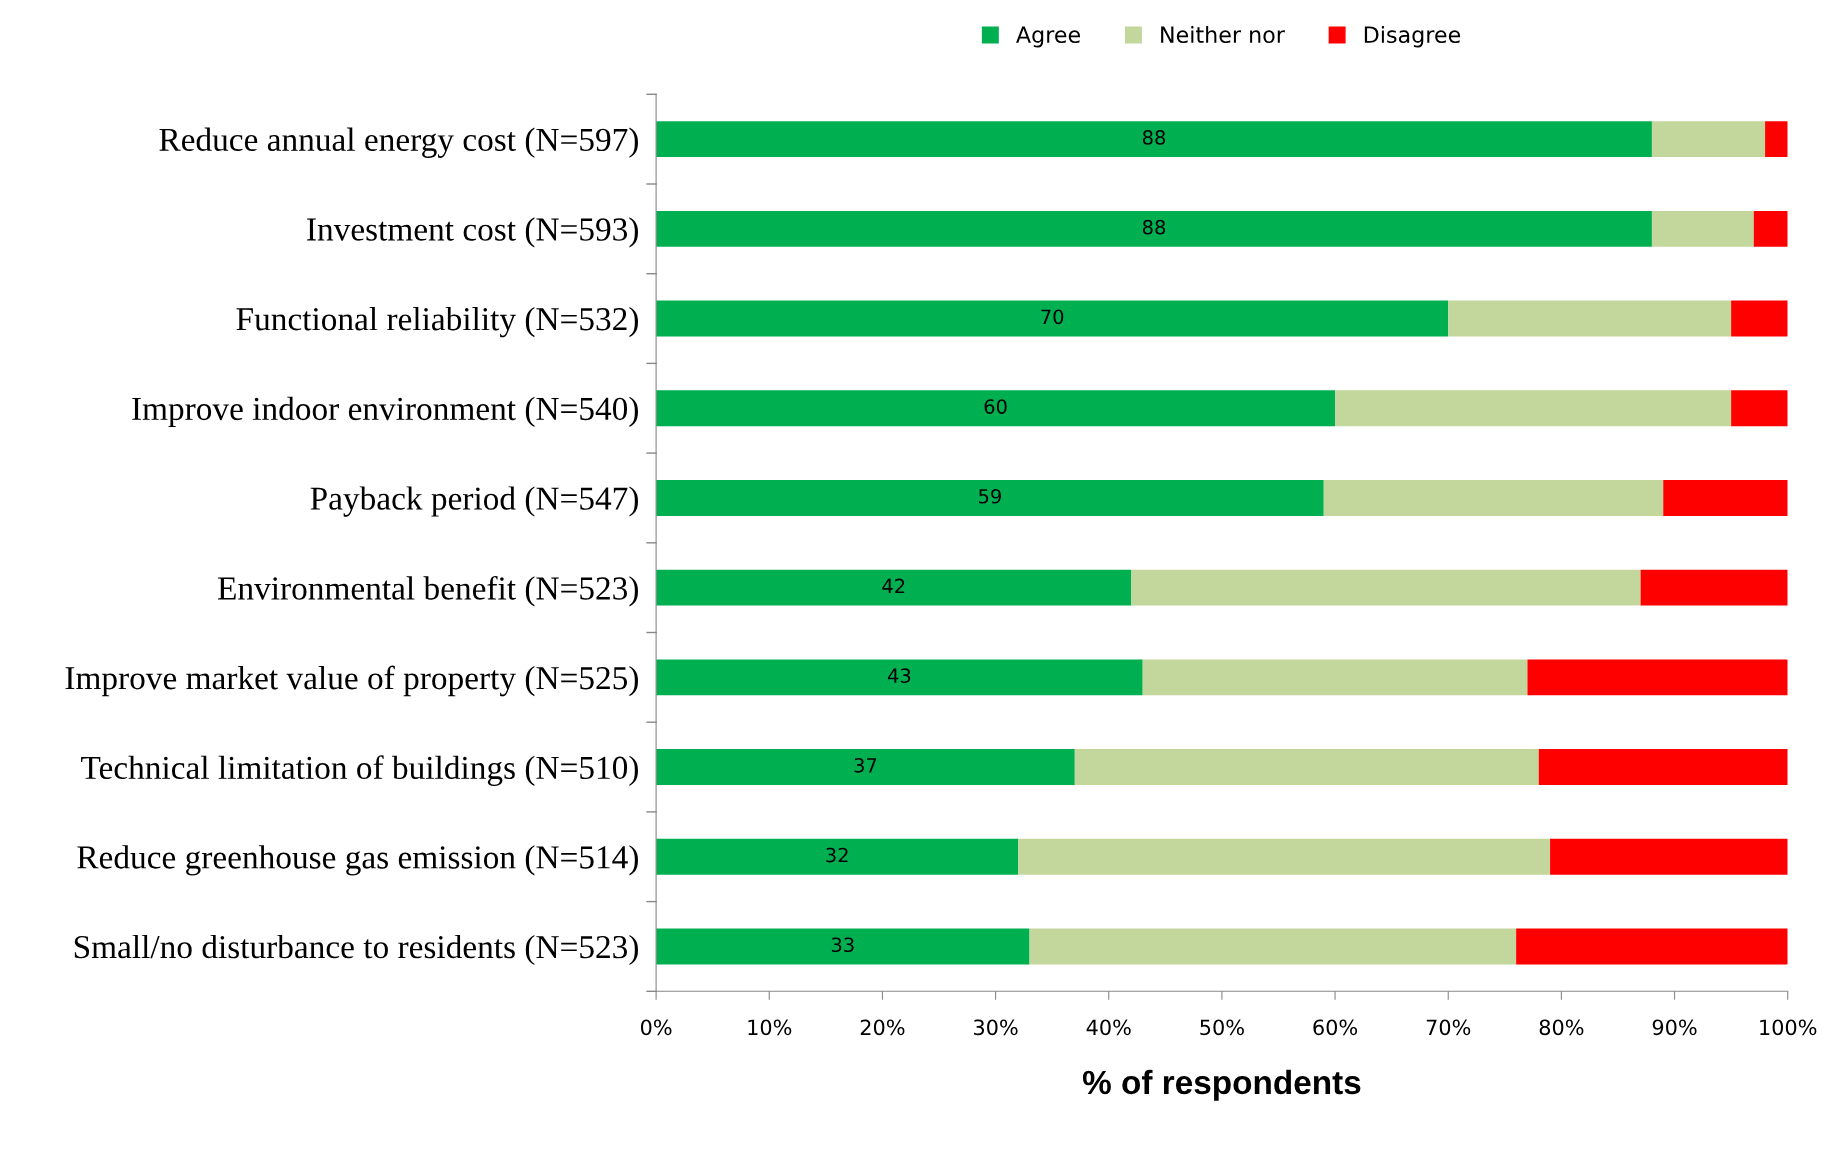  I want to click on data-label: 59, so click(990, 496).